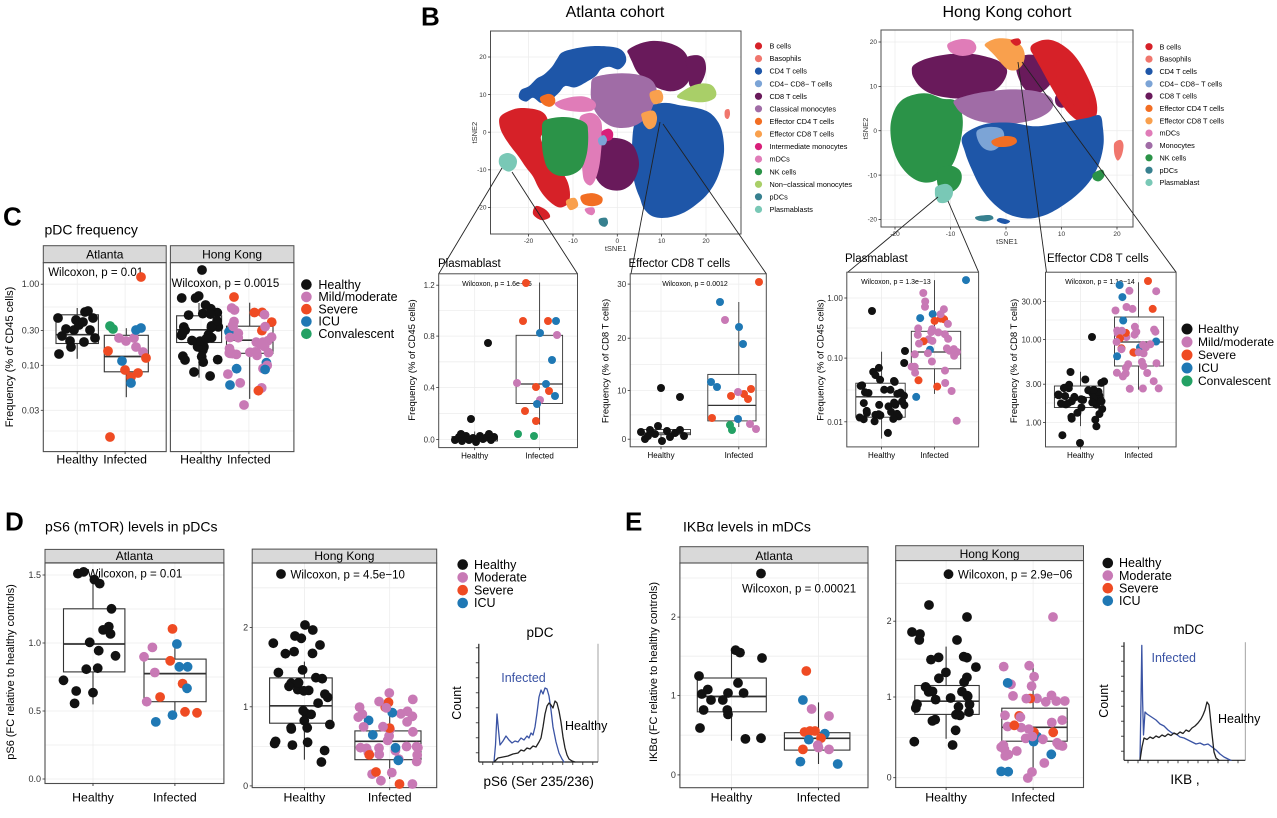 The image size is (1277, 818). Describe the element at coordinates (34, 711) in the screenshot. I see `svg-text: 0.5` at that location.